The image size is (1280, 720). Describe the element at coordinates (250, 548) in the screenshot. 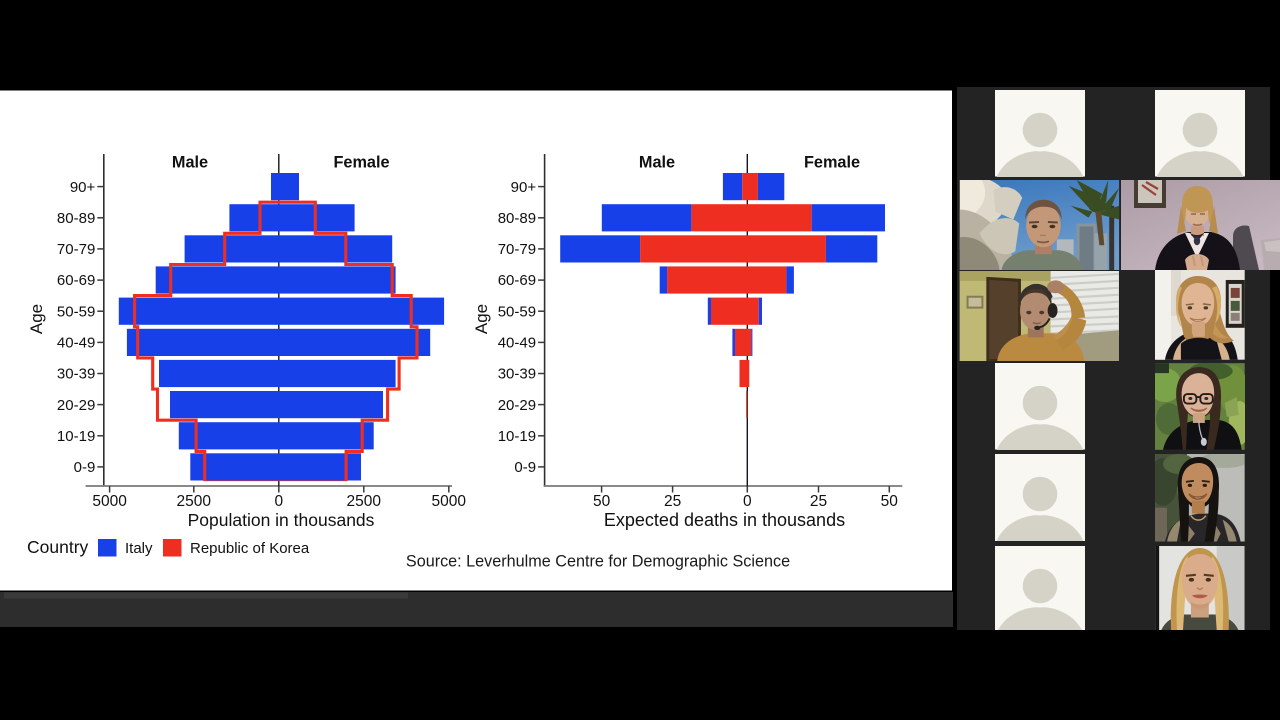

I see `svg-text: Republic of Korea` at that location.